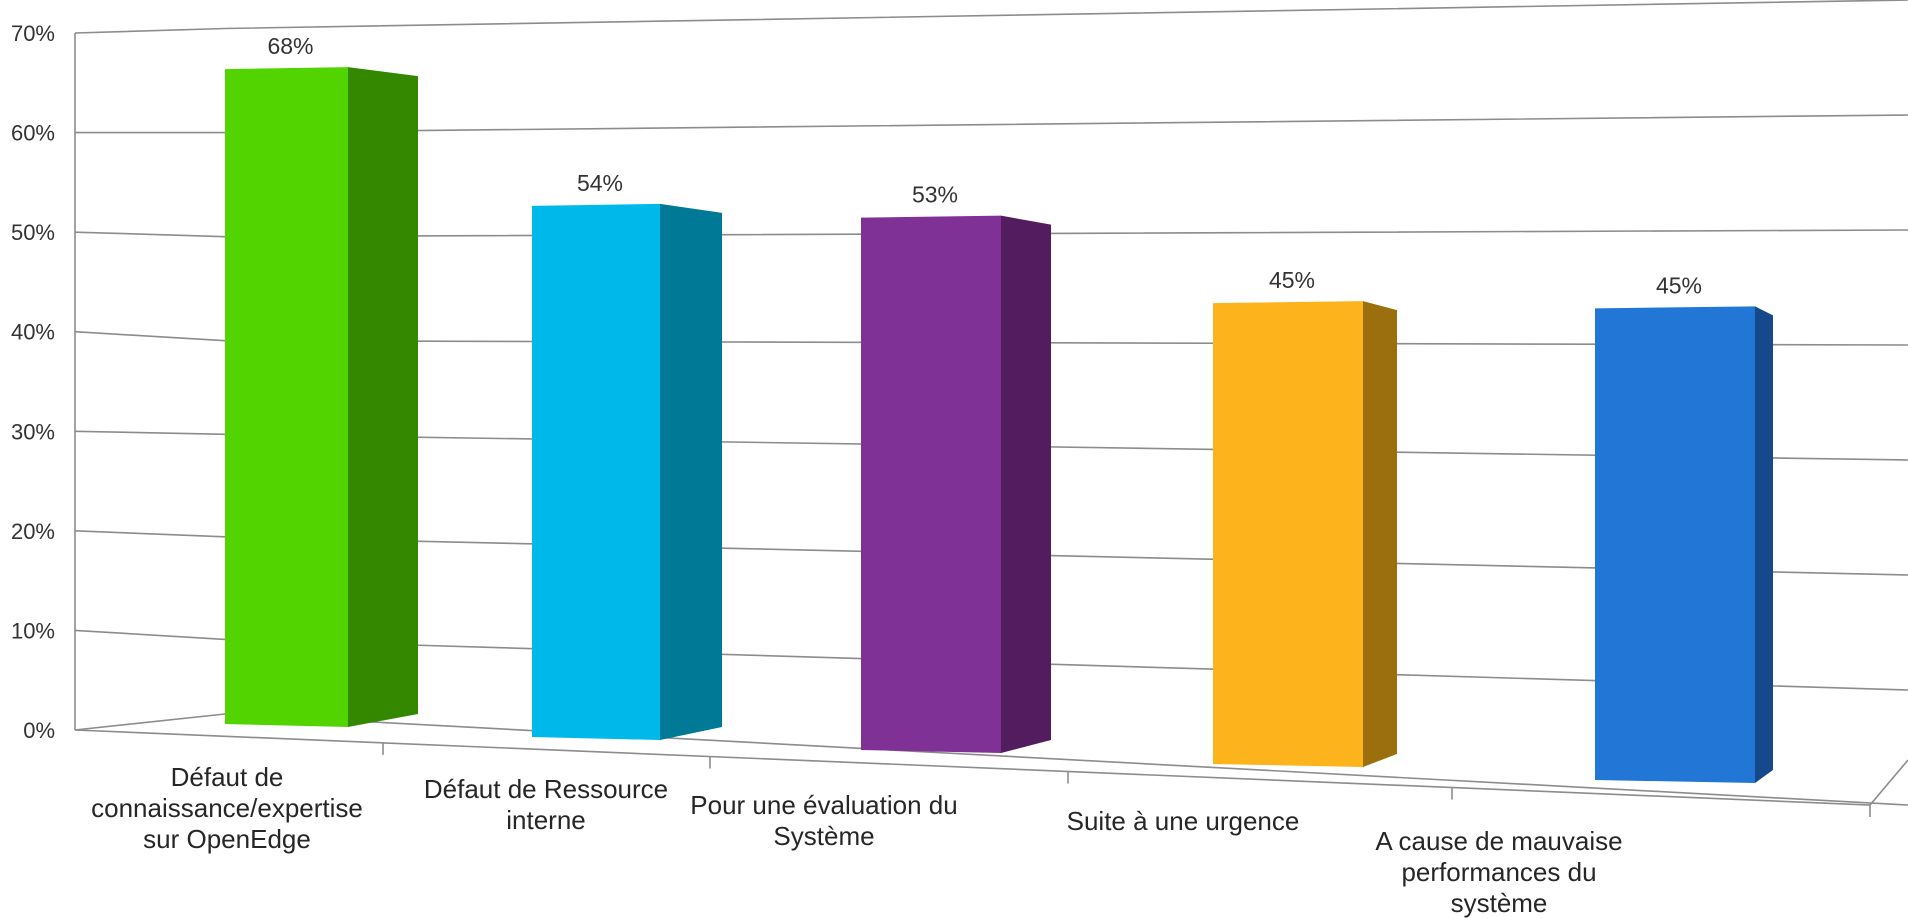 Image resolution: width=1908 pixels, height=918 pixels. What do you see at coordinates (33, 431) in the screenshot?
I see `y-tick-label: 30%` at bounding box center [33, 431].